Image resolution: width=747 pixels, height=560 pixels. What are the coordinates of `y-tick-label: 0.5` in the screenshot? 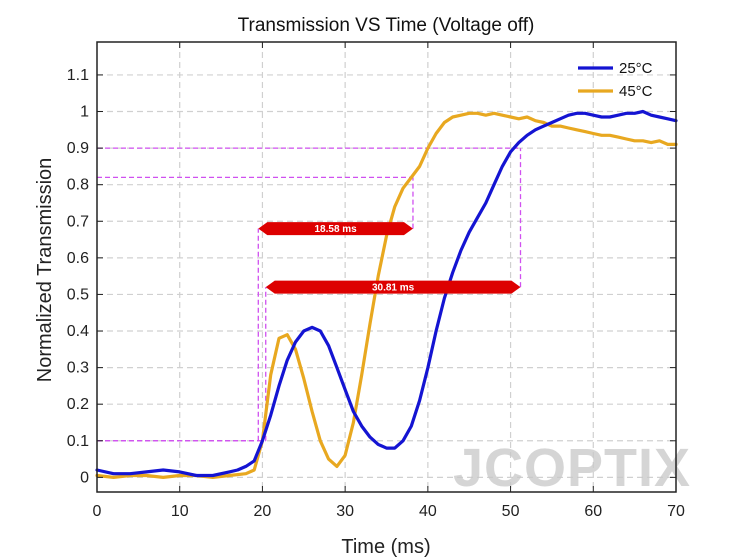 It's located at (78, 294).